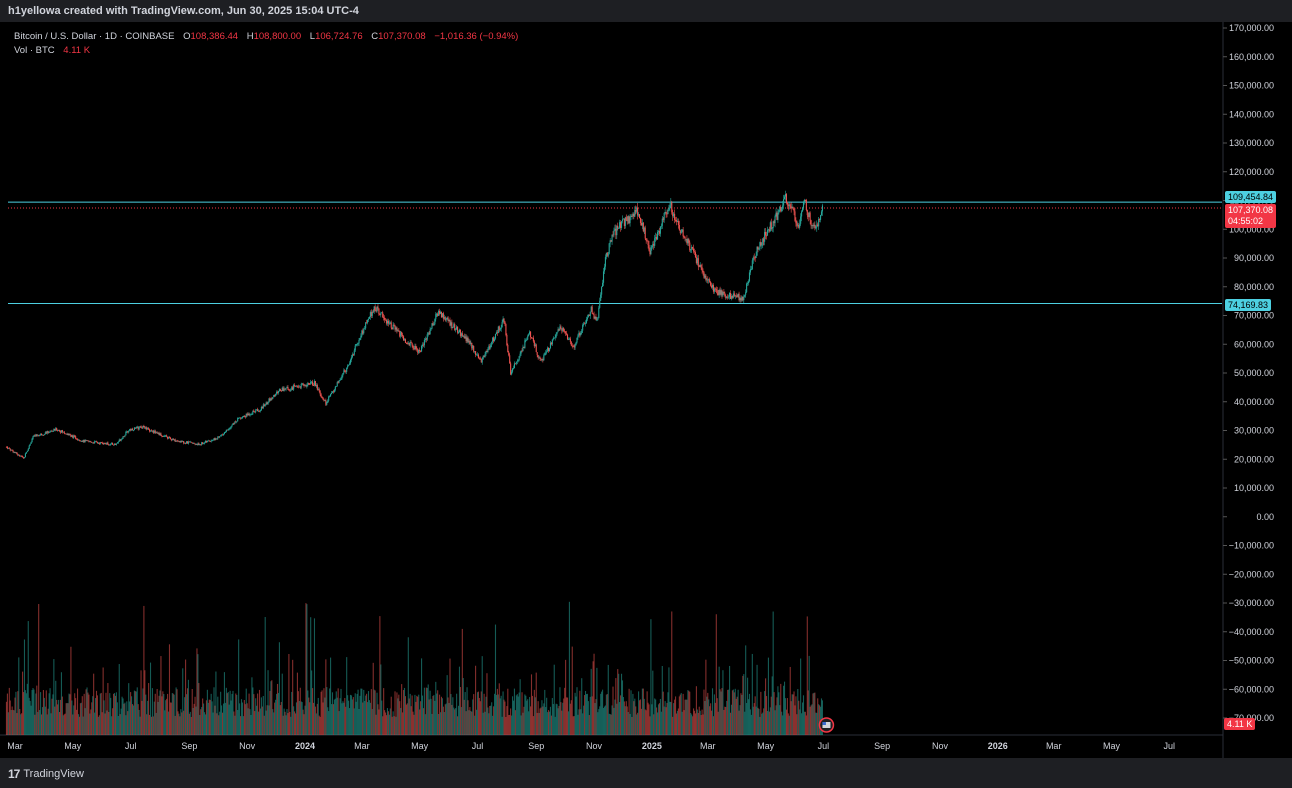 This screenshot has height=788, width=1292. What do you see at coordinates (1254, 488) in the screenshot?
I see `y-tick-label: 10,000.00` at bounding box center [1254, 488].